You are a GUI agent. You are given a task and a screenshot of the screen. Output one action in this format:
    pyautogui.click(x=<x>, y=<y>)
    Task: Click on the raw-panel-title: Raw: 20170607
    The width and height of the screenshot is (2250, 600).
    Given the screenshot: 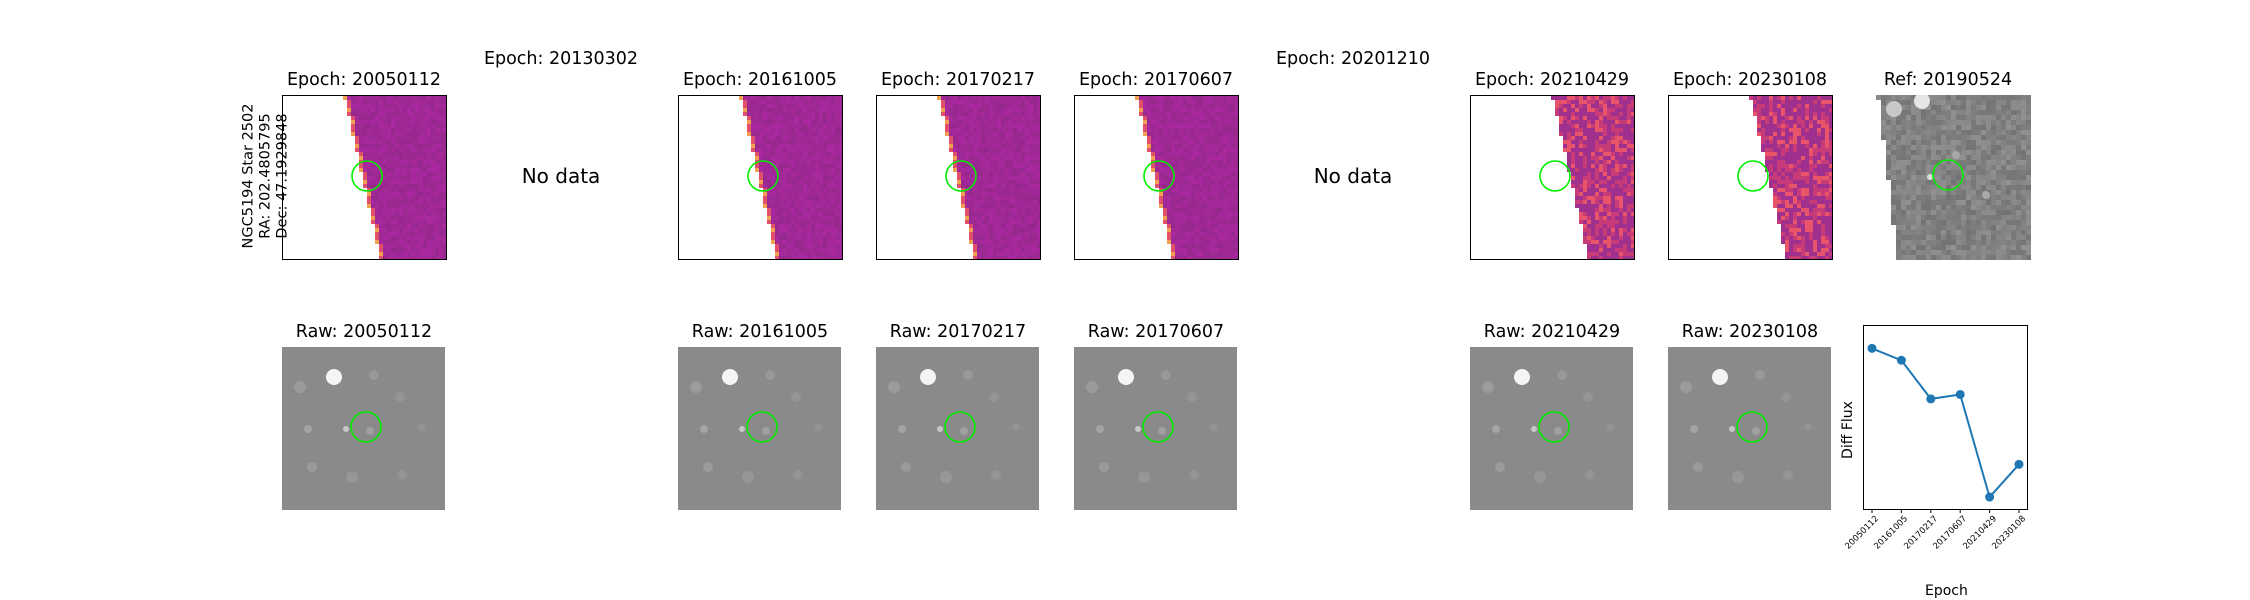 What is the action you would take?
    pyautogui.click(x=1156, y=332)
    